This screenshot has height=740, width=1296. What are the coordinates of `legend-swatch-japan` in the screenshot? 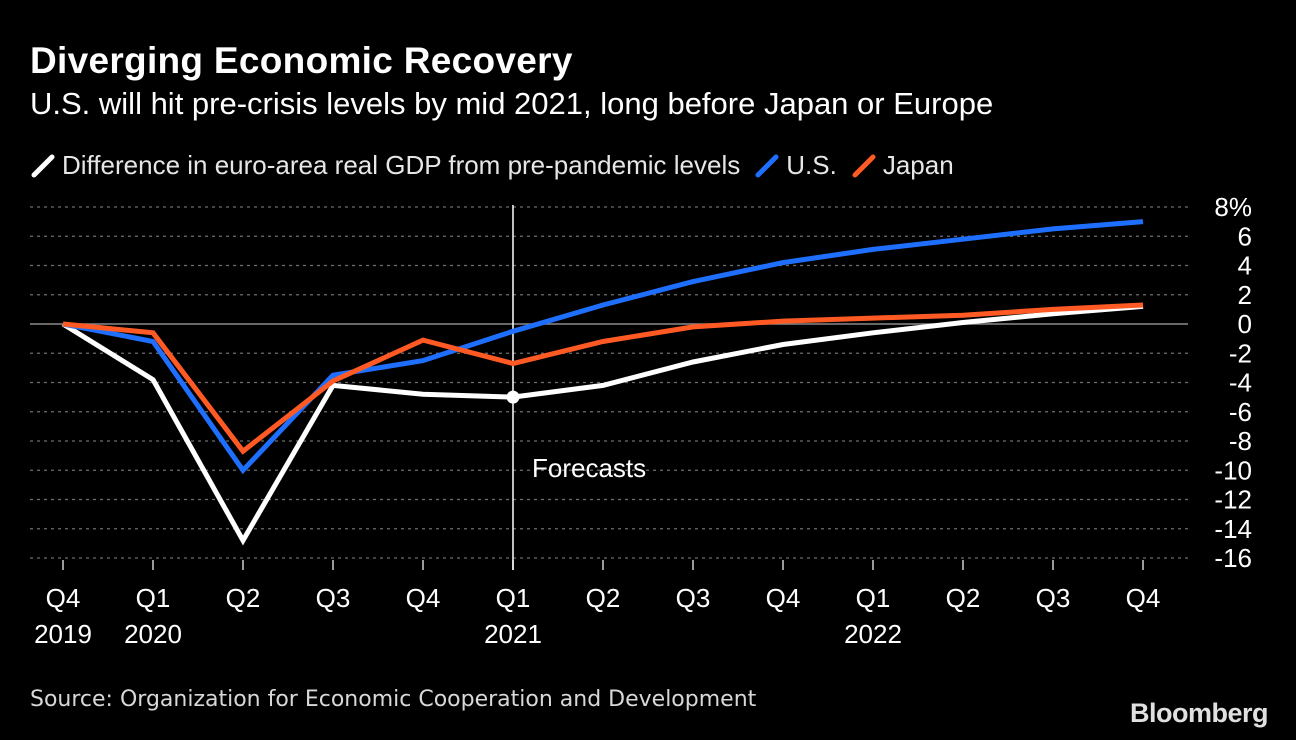 It's located at (864, 165).